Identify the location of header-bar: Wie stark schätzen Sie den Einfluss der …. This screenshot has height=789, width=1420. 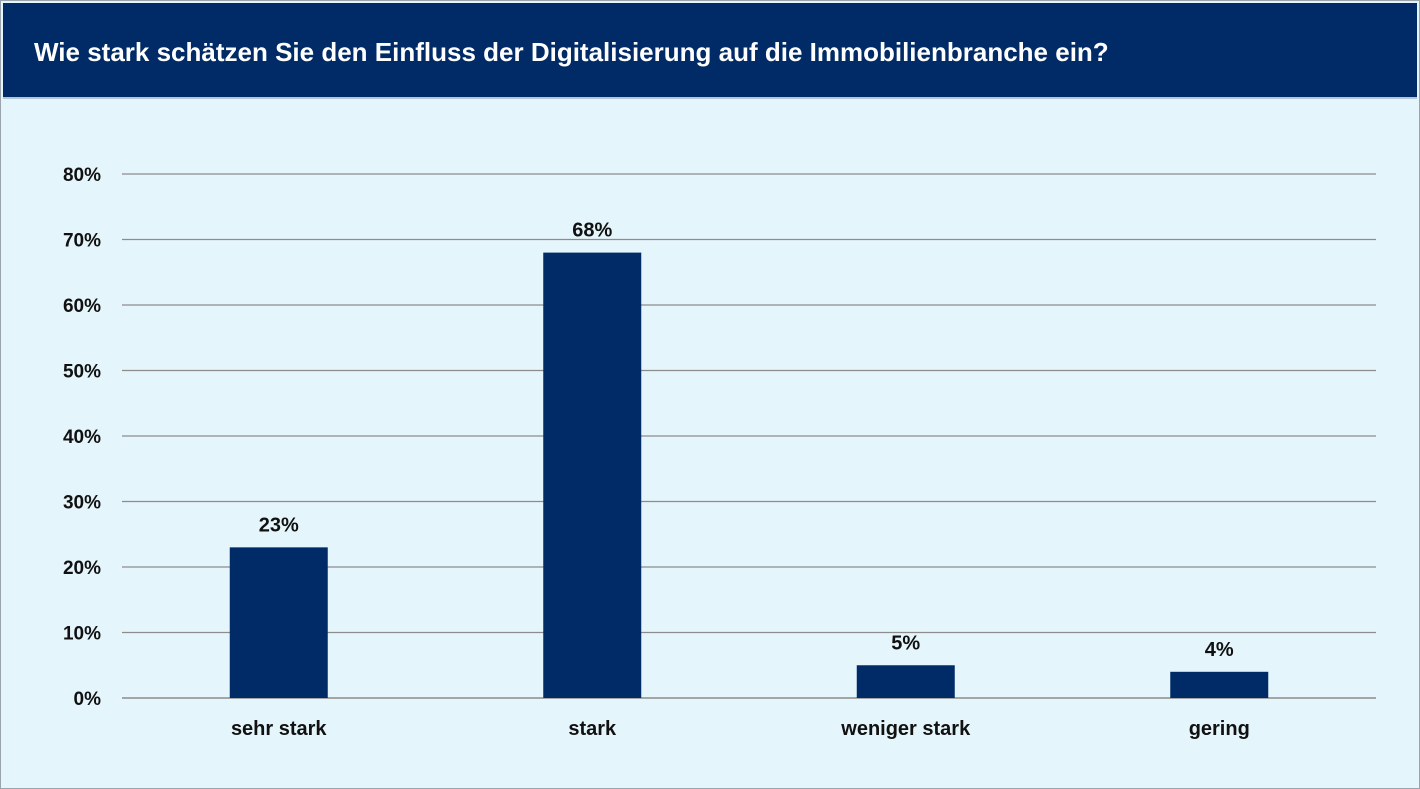
(710, 51).